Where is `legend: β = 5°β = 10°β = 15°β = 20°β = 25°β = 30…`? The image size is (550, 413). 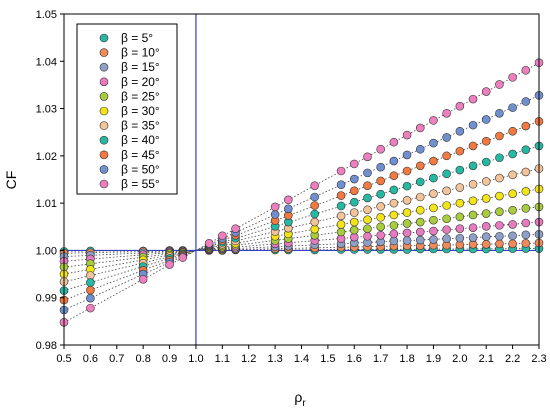 legend: β = 5°β = 10°β = 15°β = 20°β = 25°β = 30… is located at coordinates (127, 109).